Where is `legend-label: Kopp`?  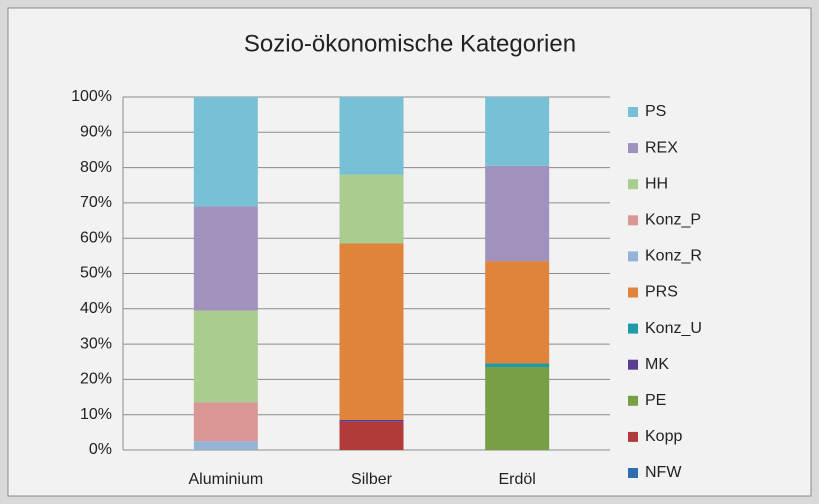
legend-label: Kopp is located at coordinates (663, 436).